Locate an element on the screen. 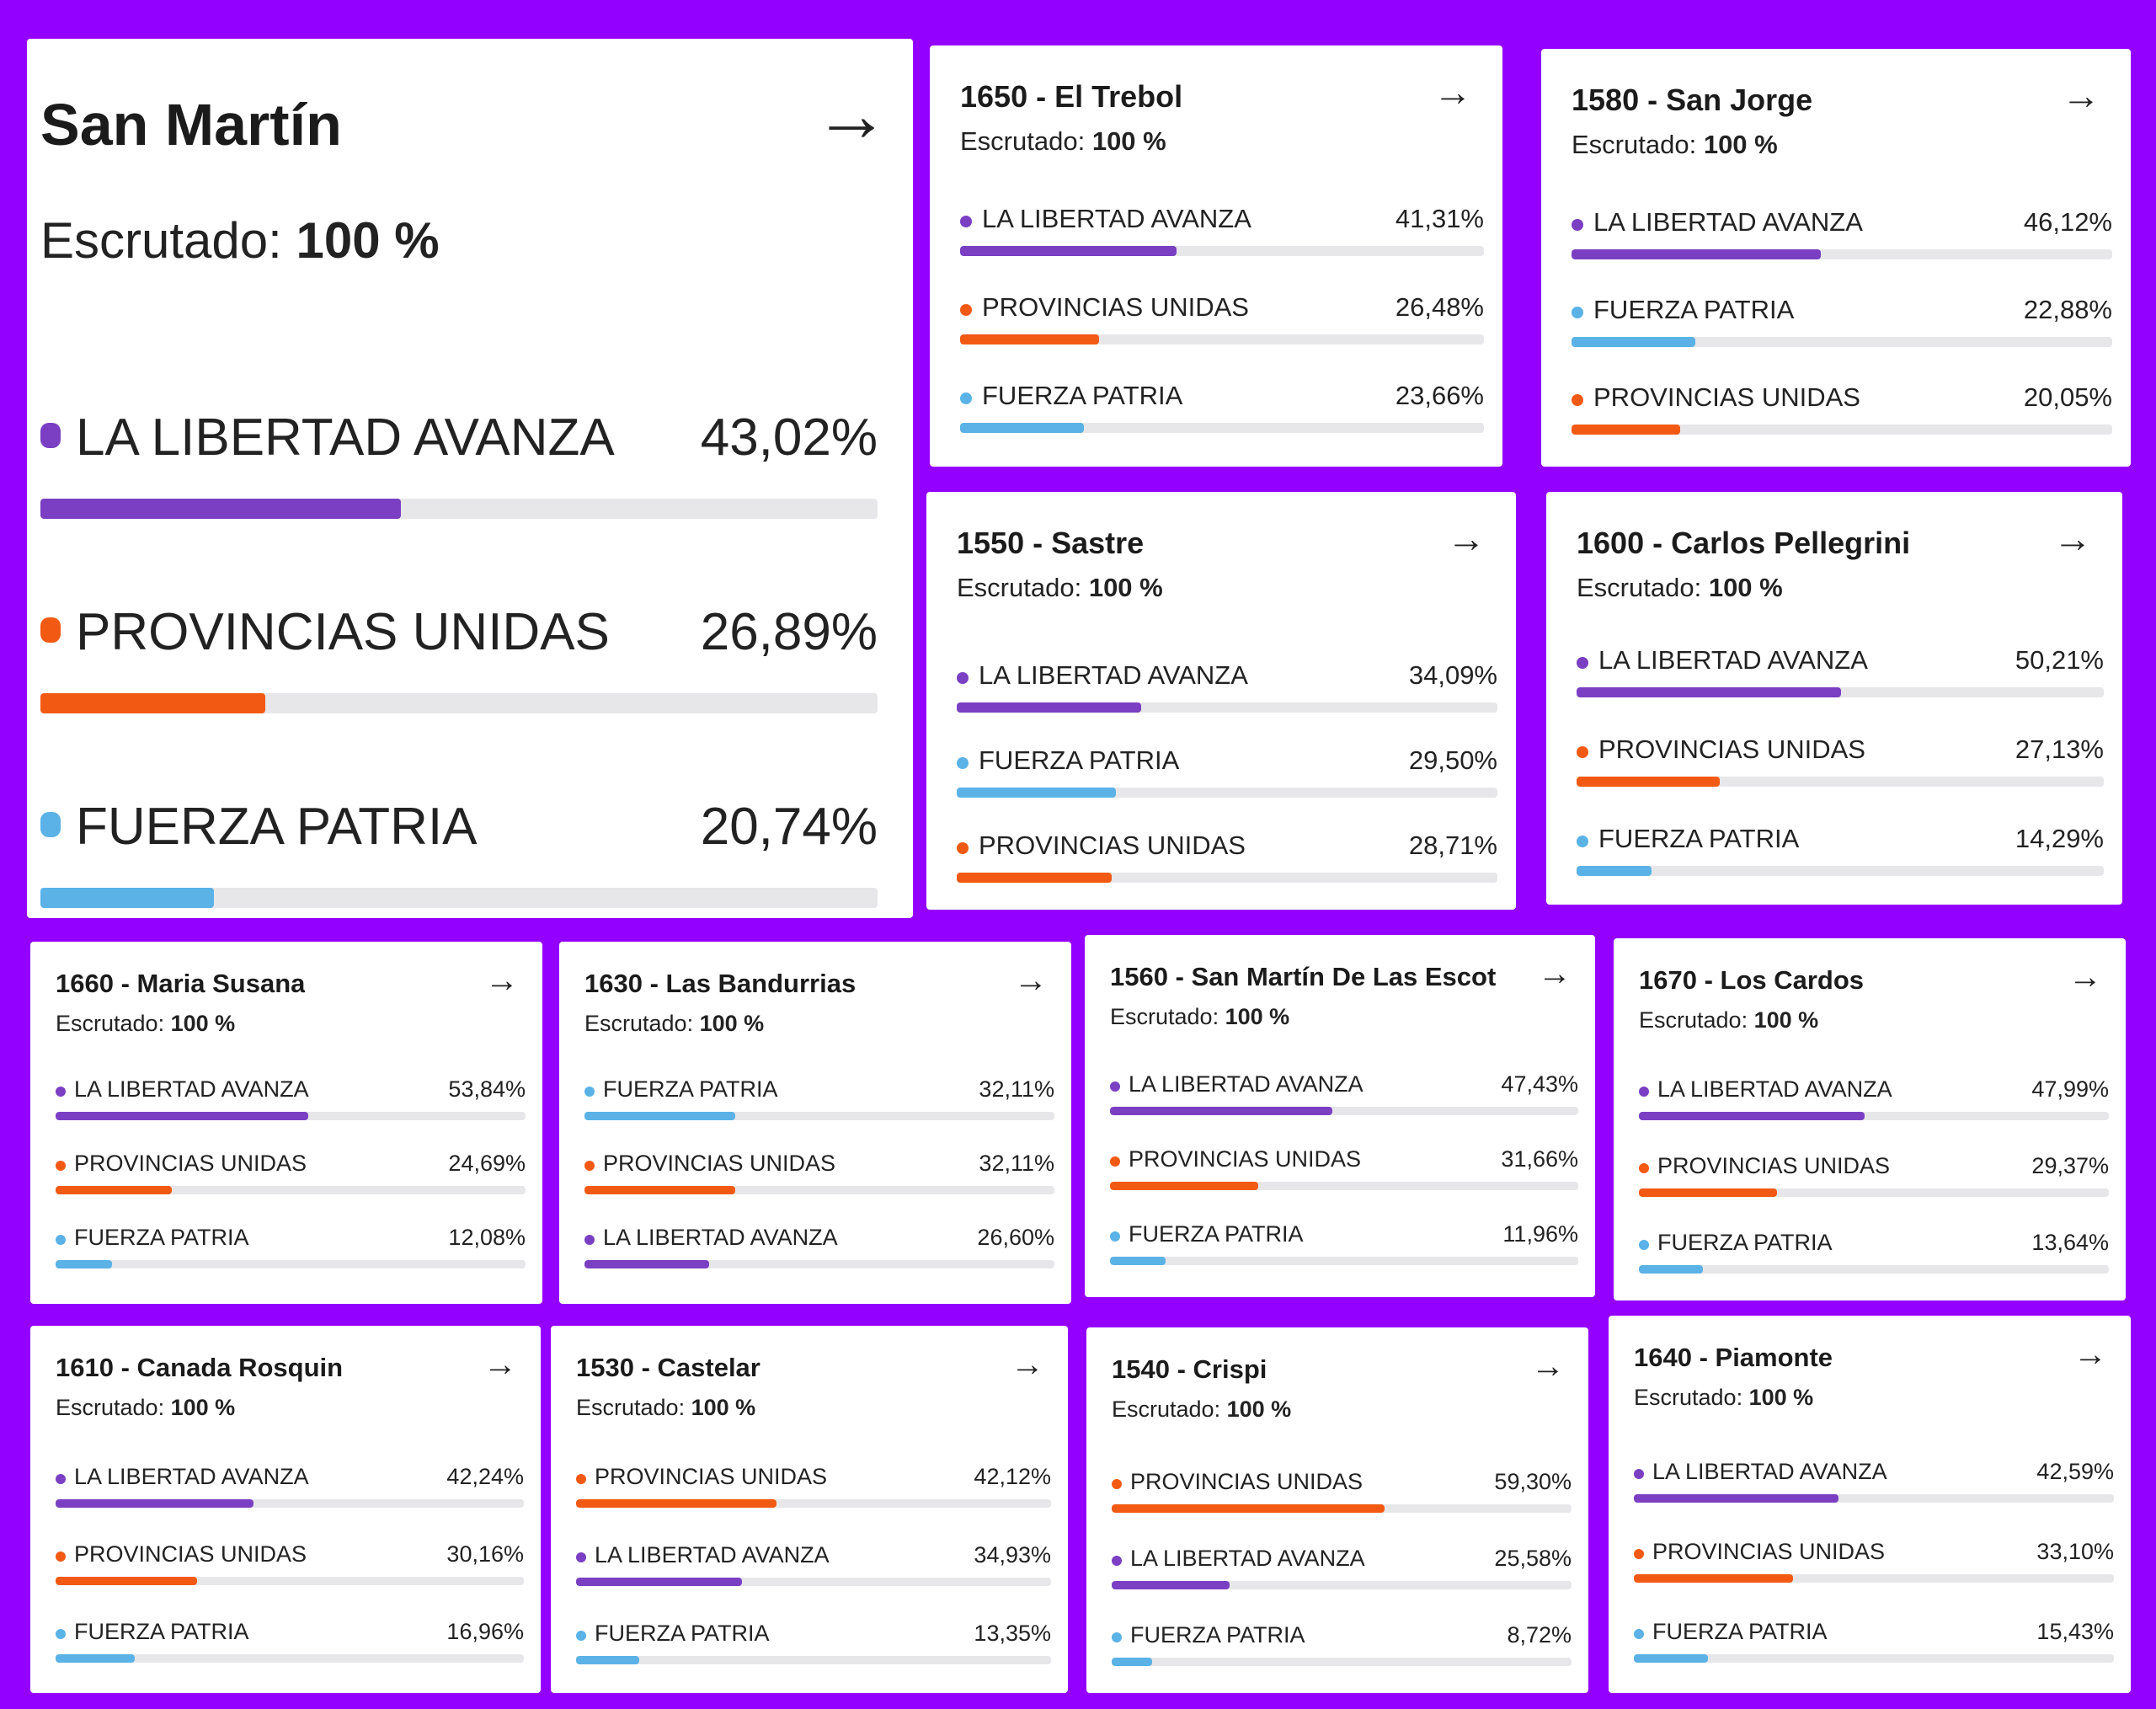 This screenshot has width=2156, height=1709. party-percent: 42,59% is located at coordinates (2075, 1471).